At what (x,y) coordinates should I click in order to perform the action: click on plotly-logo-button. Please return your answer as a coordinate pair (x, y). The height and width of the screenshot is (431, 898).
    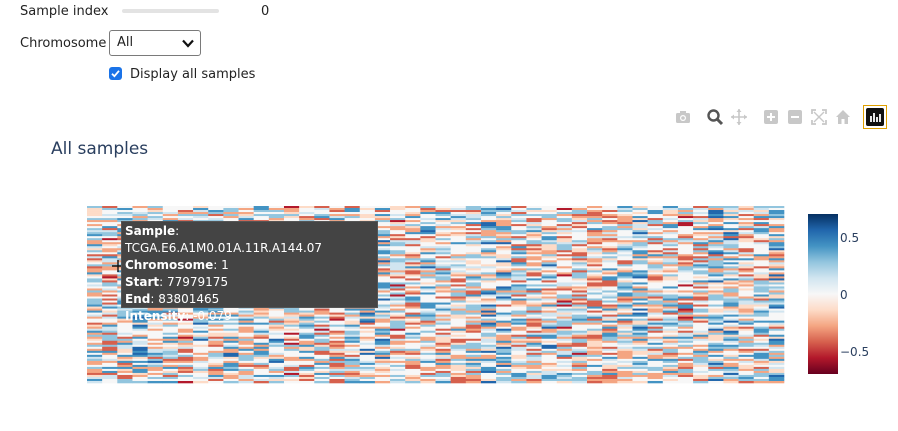
    Looking at the image, I should click on (875, 117).